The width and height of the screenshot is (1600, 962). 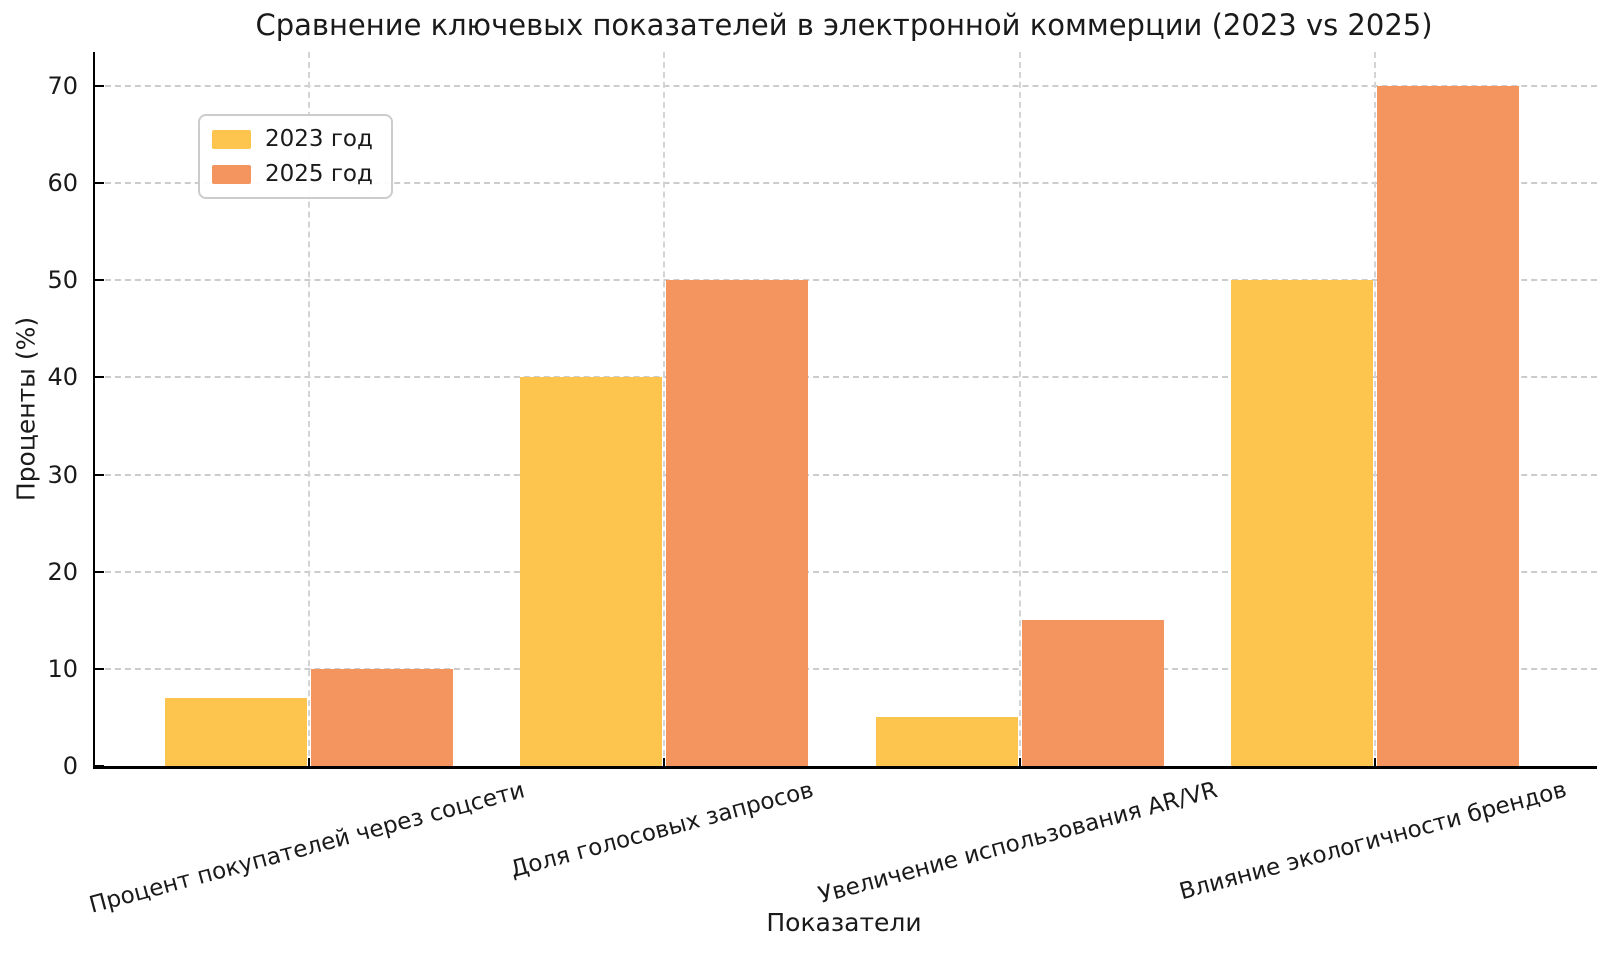 What do you see at coordinates (70, 766) in the screenshot?
I see `y-tick-label: 0` at bounding box center [70, 766].